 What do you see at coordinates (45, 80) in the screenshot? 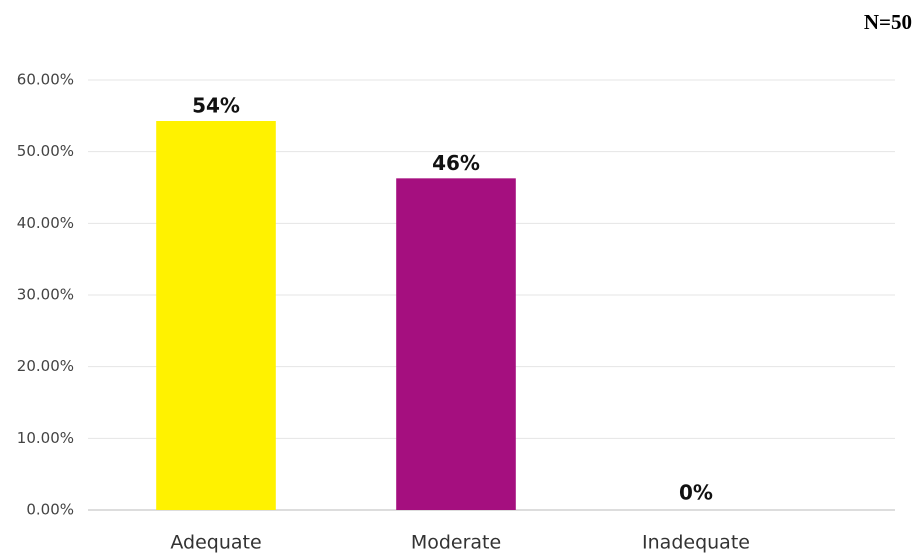
I see `y-tick-label: 60.00%` at bounding box center [45, 80].